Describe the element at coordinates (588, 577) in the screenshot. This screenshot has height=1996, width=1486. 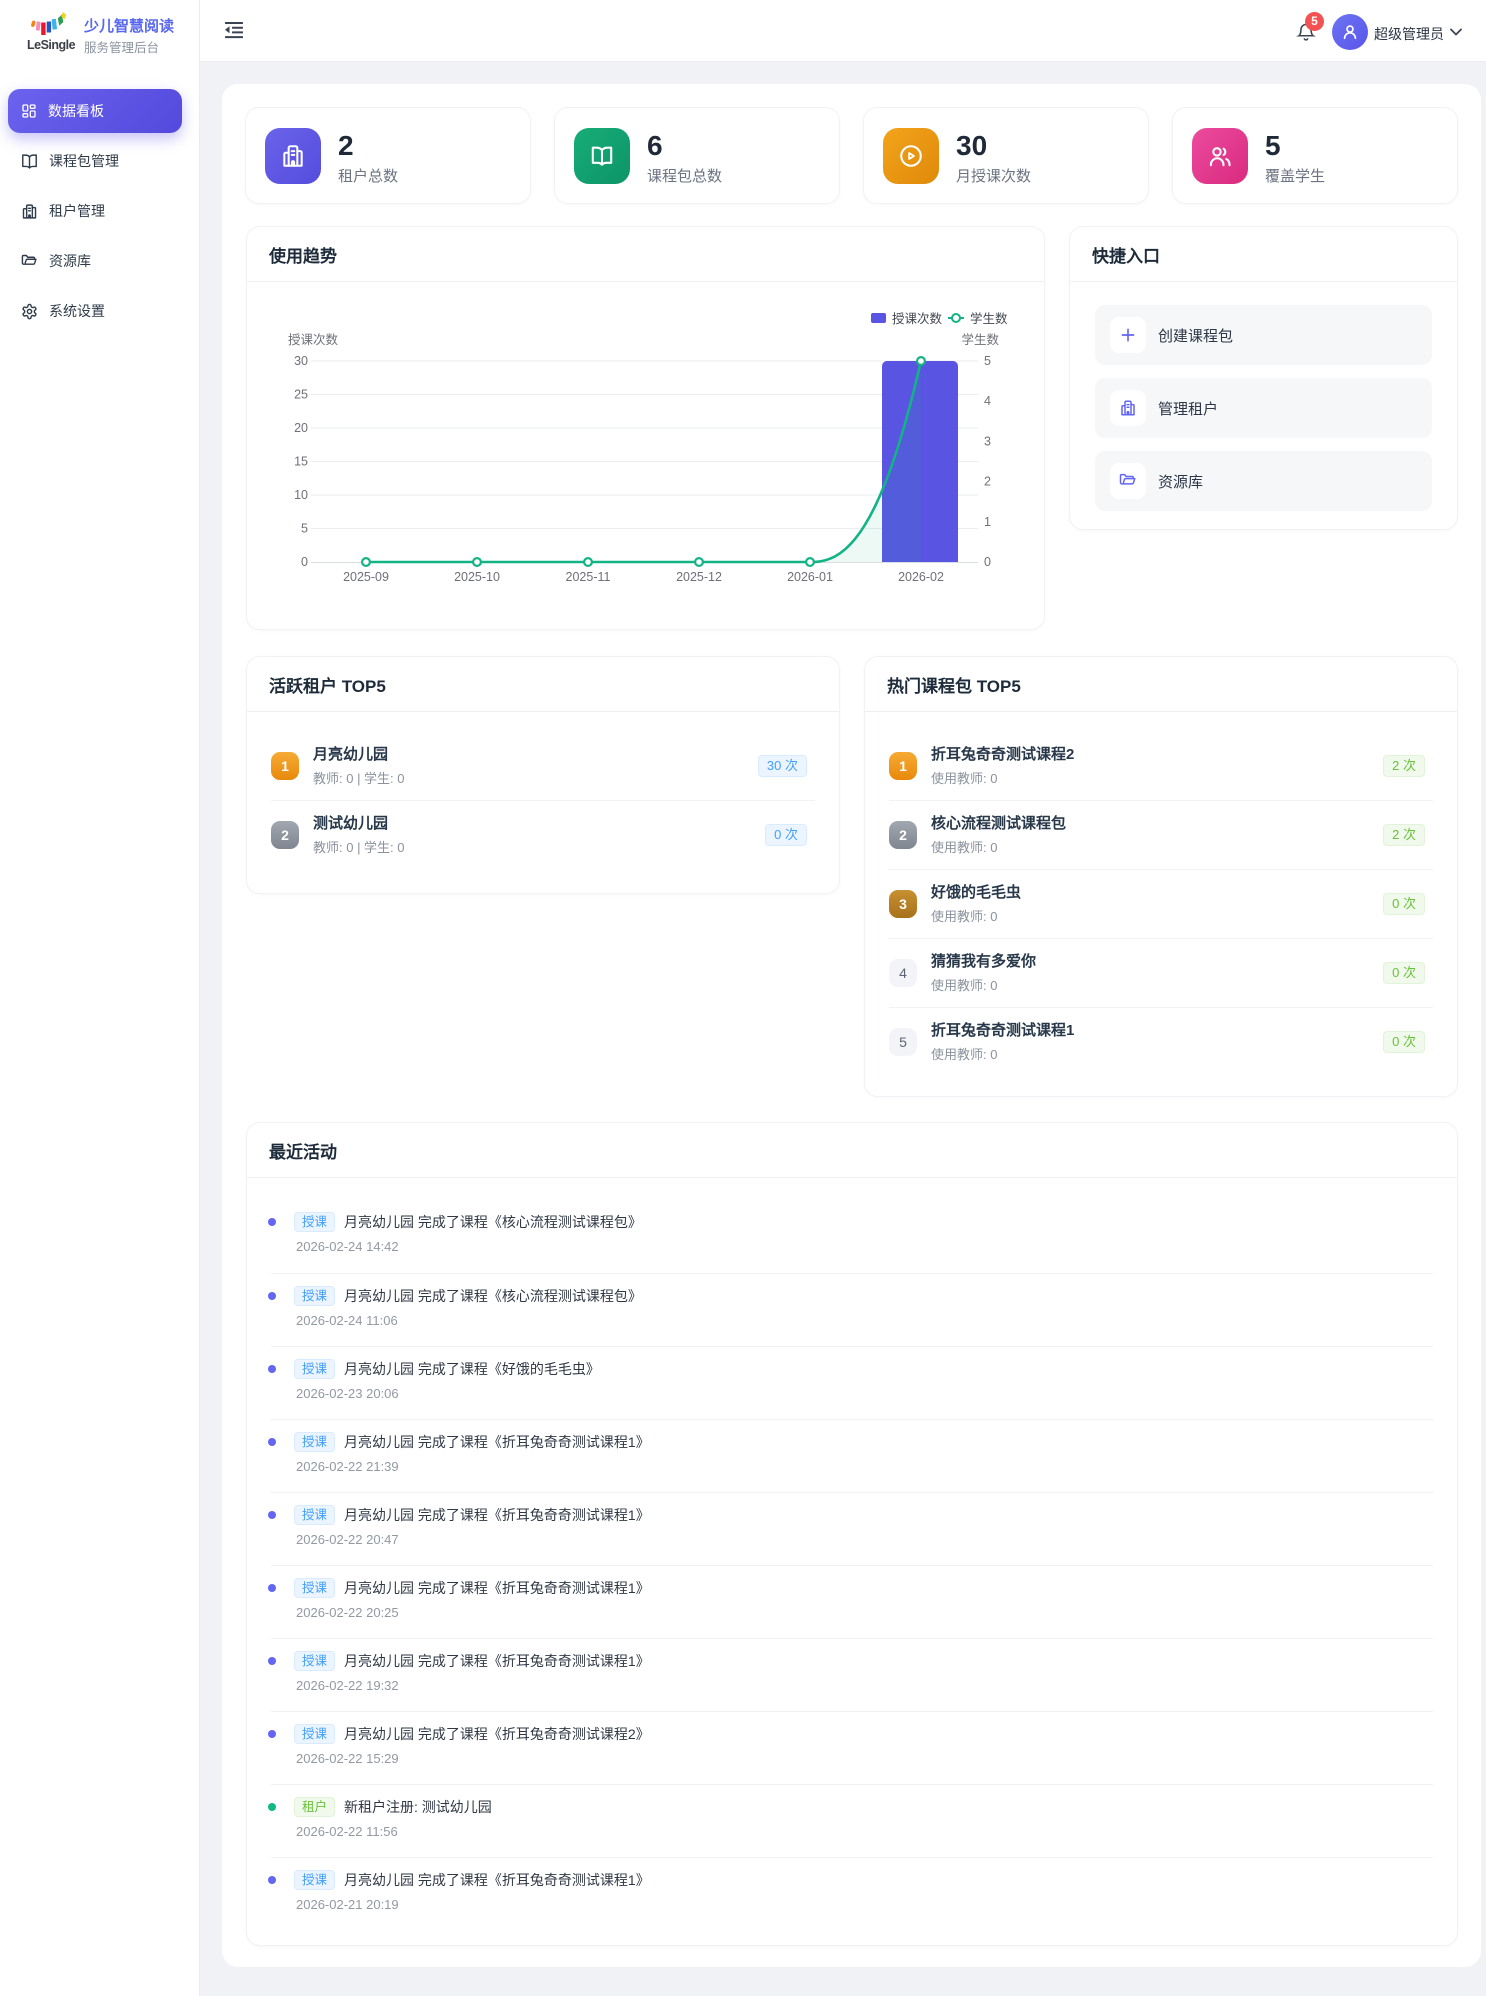
I see `svg-text: 2025-11` at that location.